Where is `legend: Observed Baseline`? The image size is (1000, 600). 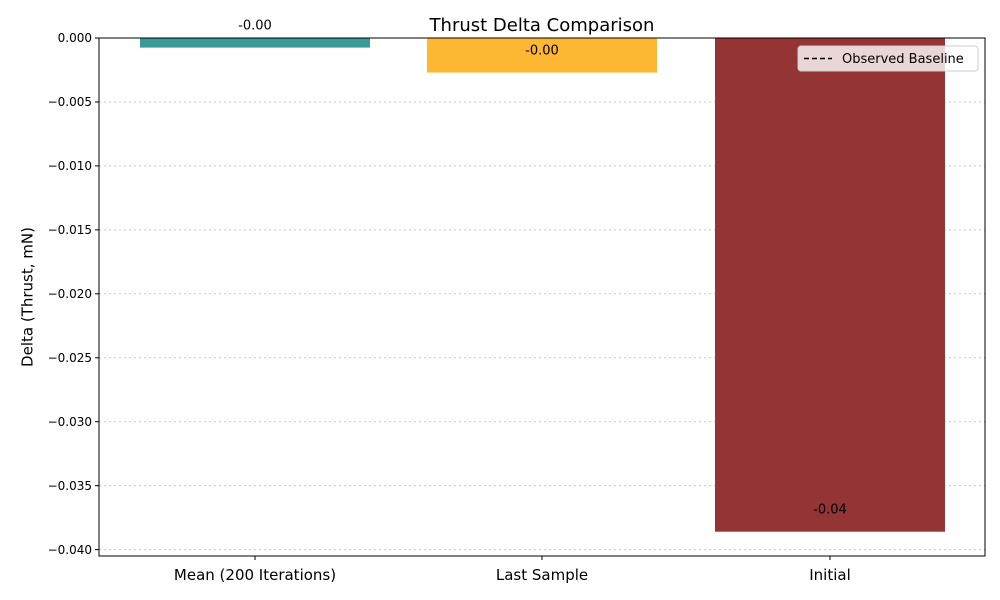
legend: Observed Baseline is located at coordinates (888, 58).